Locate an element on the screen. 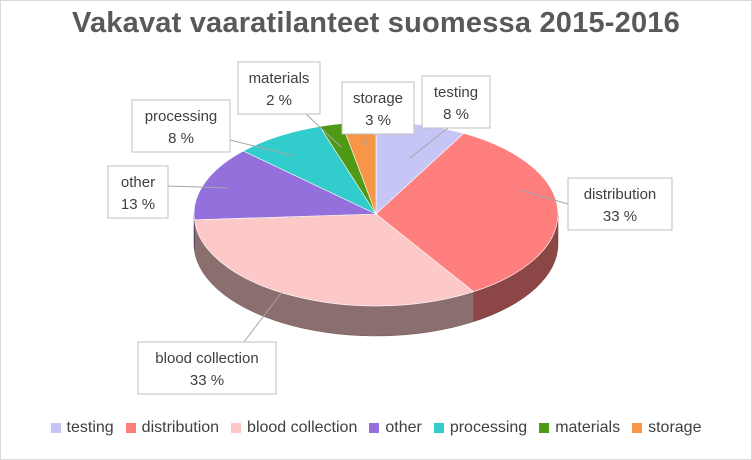 The height and width of the screenshot is (460, 752). data-label-testing: testing is located at coordinates (456, 92).